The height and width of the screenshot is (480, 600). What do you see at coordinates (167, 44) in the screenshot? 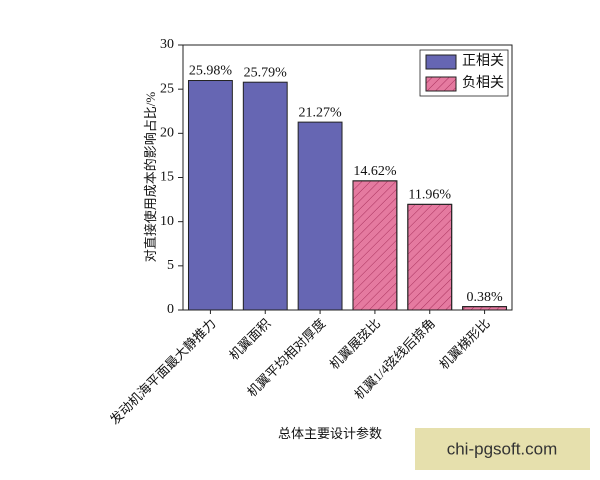
I see `y-tick-label: 30` at bounding box center [167, 44].